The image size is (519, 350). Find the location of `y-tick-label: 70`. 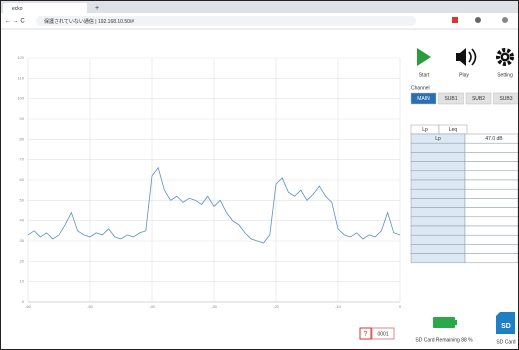

y-tick-label: 70 is located at coordinates (22, 159).